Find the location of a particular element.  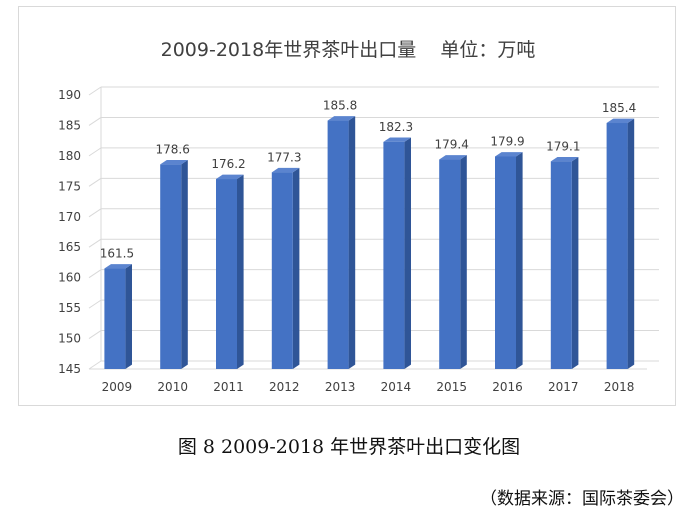

data-label: 185.4 is located at coordinates (619, 108).